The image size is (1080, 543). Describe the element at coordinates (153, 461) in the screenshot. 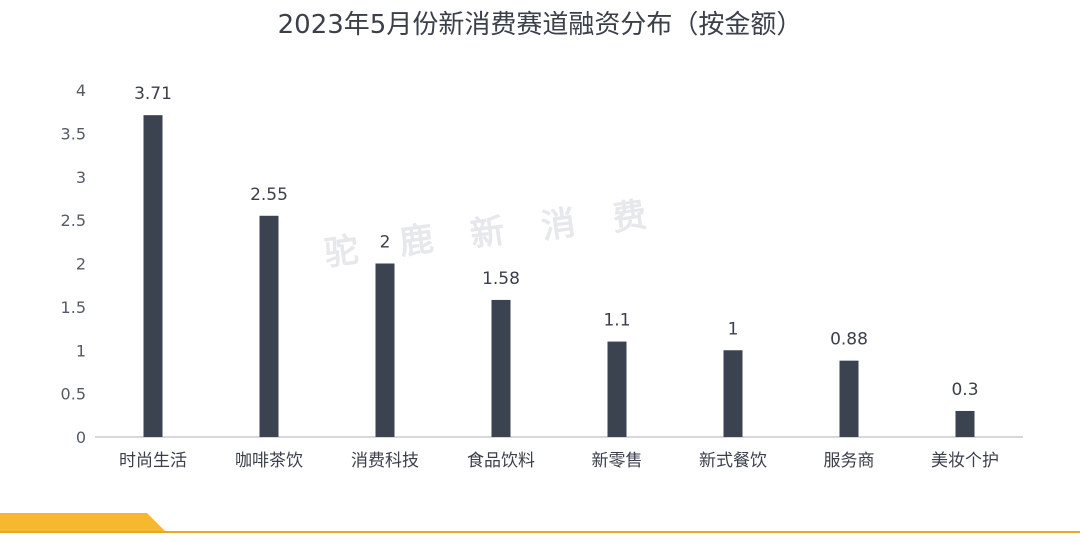

I see `category-label: 时尚生活` at that location.